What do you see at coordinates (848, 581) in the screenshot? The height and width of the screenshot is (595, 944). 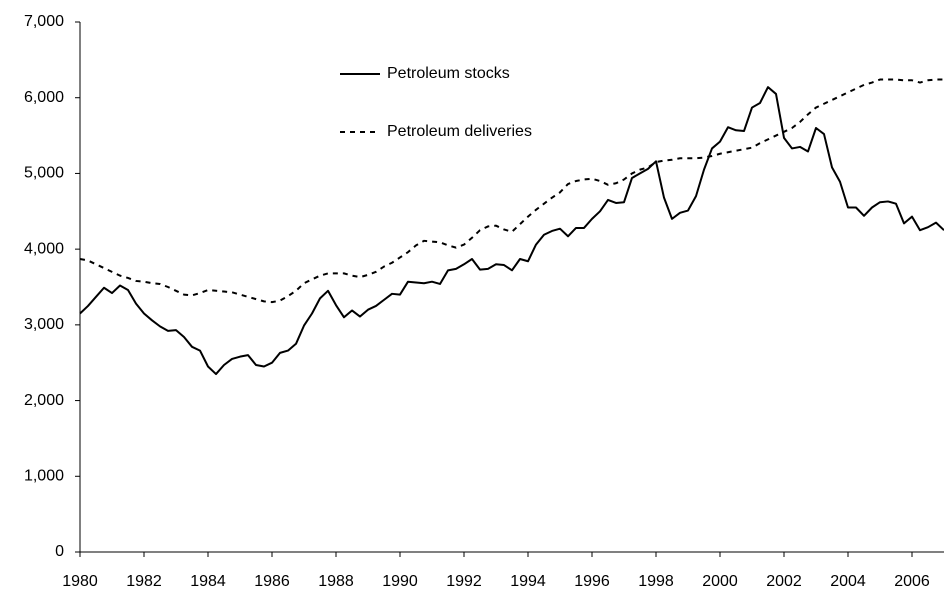 I see `x-tick-label: 2004` at bounding box center [848, 581].